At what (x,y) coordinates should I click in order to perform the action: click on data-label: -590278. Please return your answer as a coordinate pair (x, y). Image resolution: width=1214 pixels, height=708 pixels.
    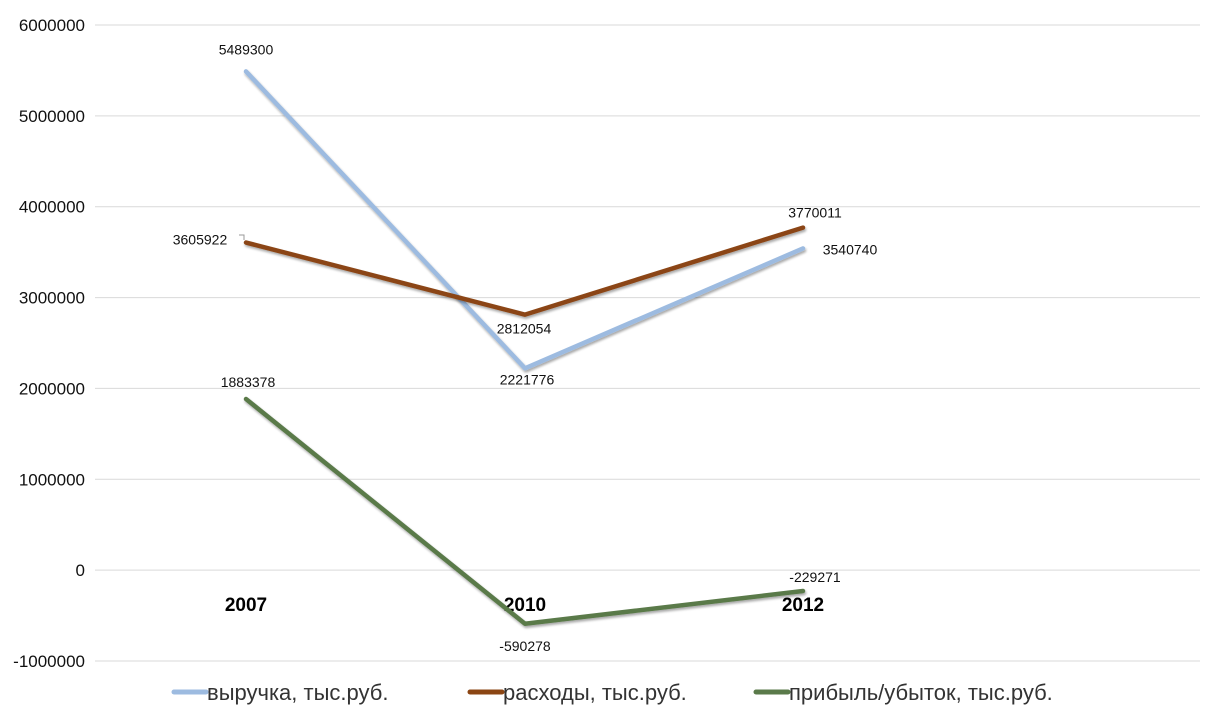
    Looking at the image, I should click on (525, 646).